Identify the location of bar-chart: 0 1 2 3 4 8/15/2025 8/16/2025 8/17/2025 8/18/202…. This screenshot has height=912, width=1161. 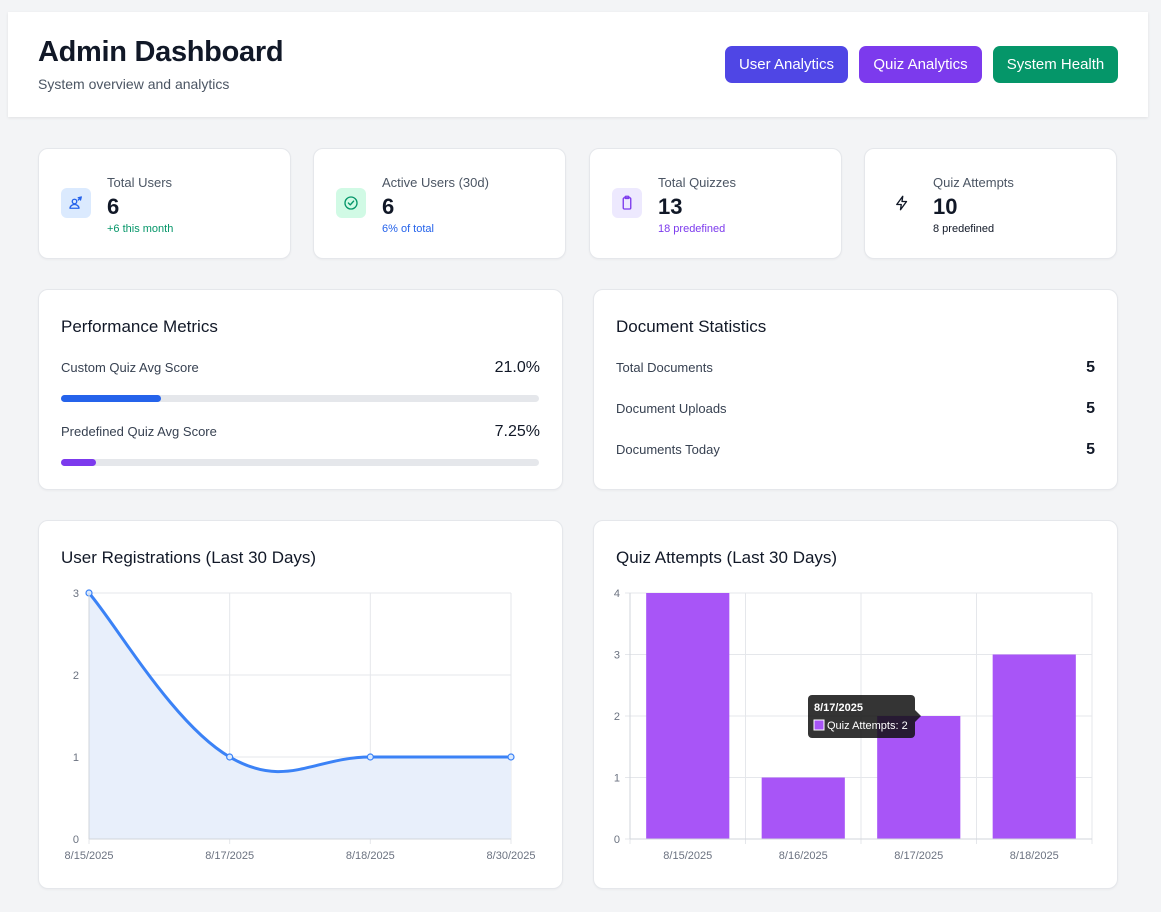
(853, 725).